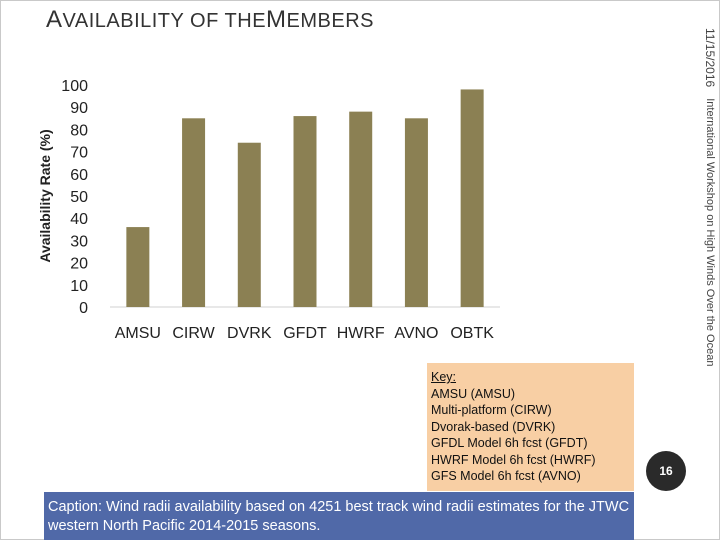 The width and height of the screenshot is (720, 540). I want to click on y-tick-label: 80, so click(79, 130).